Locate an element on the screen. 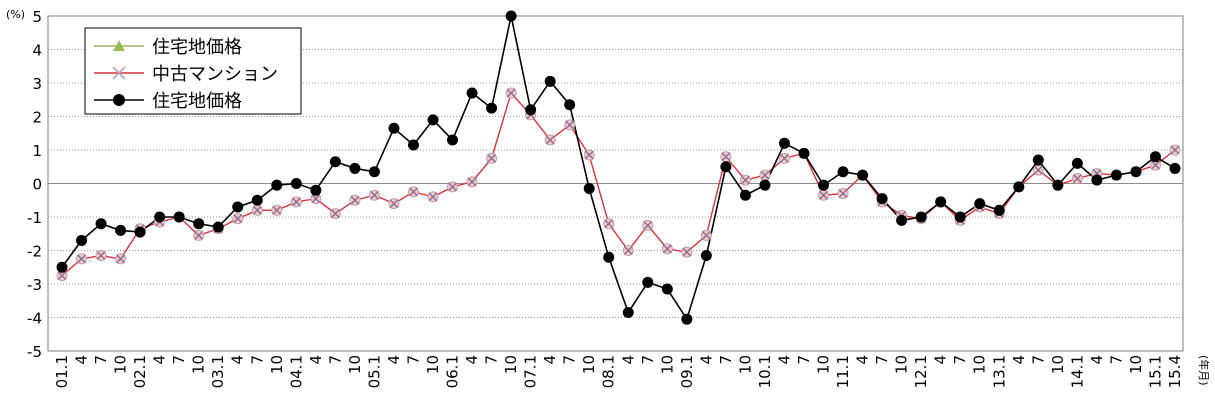 Image resolution: width=1215 pixels, height=409 pixels. y-tick-label: 5 is located at coordinates (37, 17).